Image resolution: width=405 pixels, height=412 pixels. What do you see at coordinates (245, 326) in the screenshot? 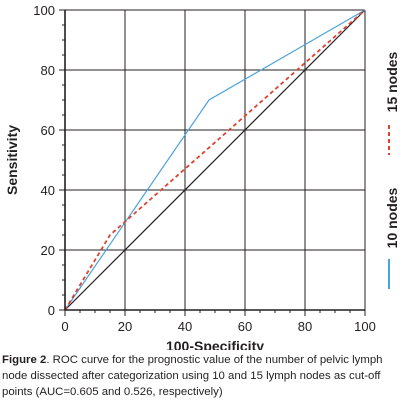
I see `x-tick-label: 60` at bounding box center [245, 326].